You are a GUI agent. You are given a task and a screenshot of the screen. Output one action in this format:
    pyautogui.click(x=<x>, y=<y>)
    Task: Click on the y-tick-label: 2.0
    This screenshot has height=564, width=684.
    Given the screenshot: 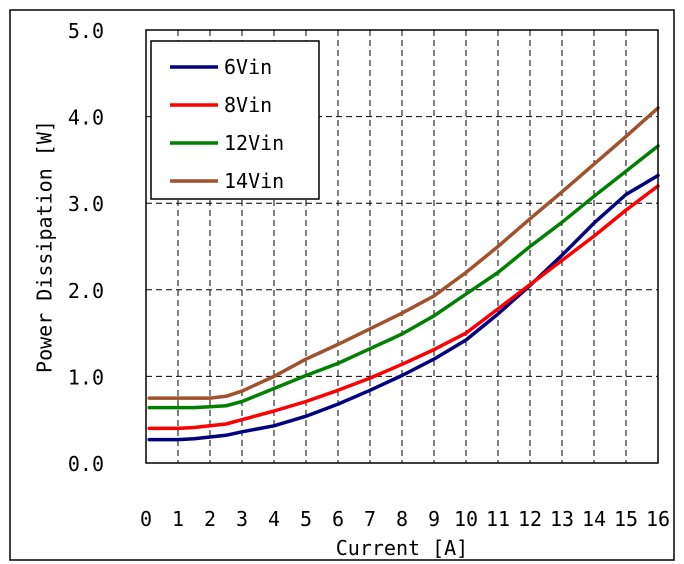 What is the action you would take?
    pyautogui.click(x=86, y=291)
    